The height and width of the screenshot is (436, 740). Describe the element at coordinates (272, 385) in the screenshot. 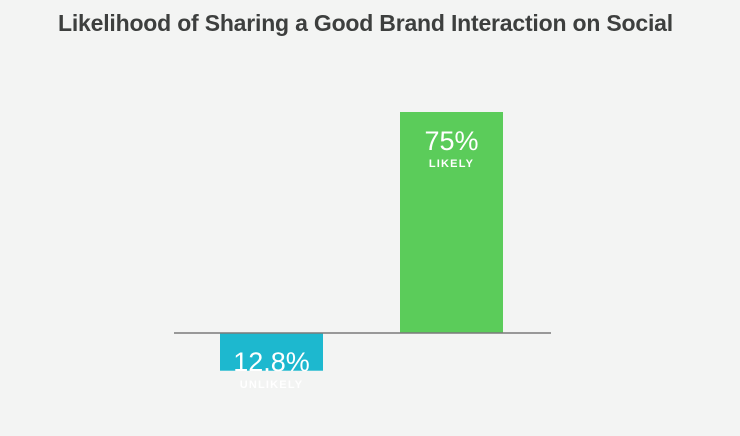

I see `category-label-unlikely: UNLIKELY` at that location.